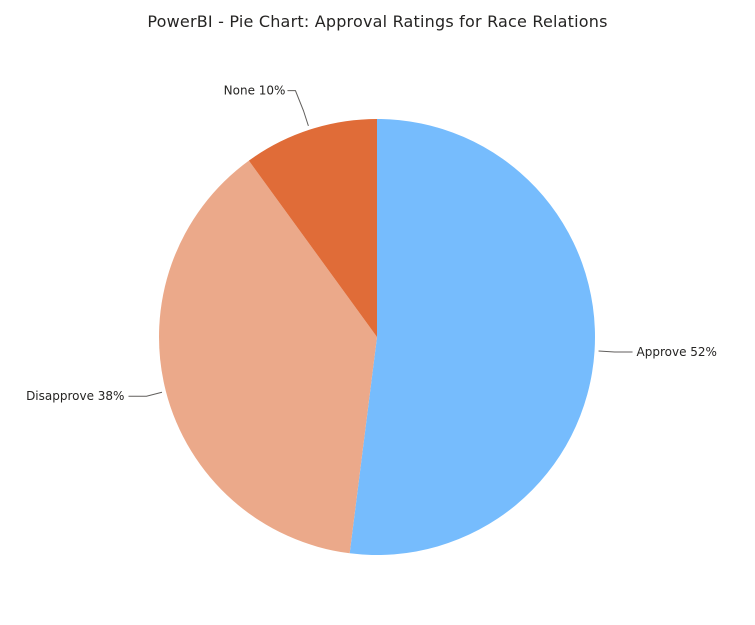 This screenshot has height=625, width=755. What do you see at coordinates (145, 394) in the screenshot?
I see `leader-line-disapprove` at bounding box center [145, 394].